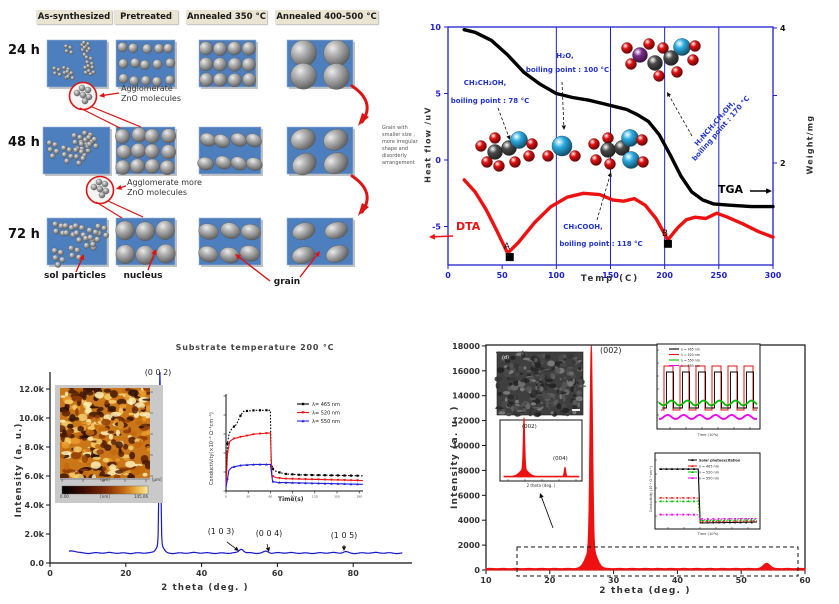 The image size is (839, 604). What do you see at coordinates (19, 470) in the screenshot?
I see `bl-intensity-axis-label: Intensity (a. u.)` at bounding box center [19, 470].